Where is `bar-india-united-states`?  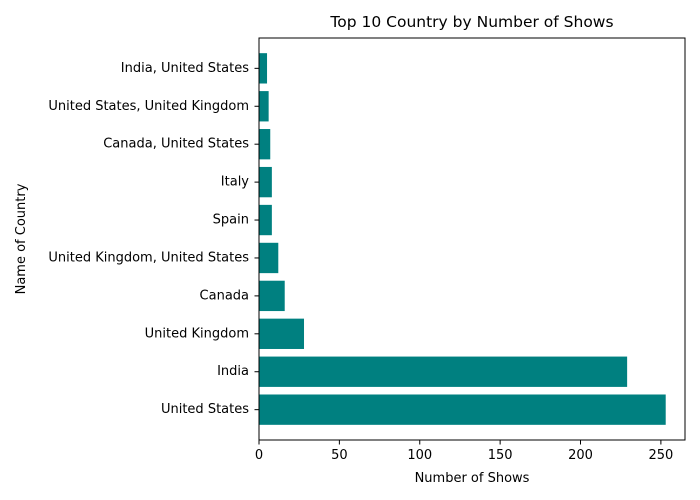
bar-india-united-states is located at coordinates (263, 68).